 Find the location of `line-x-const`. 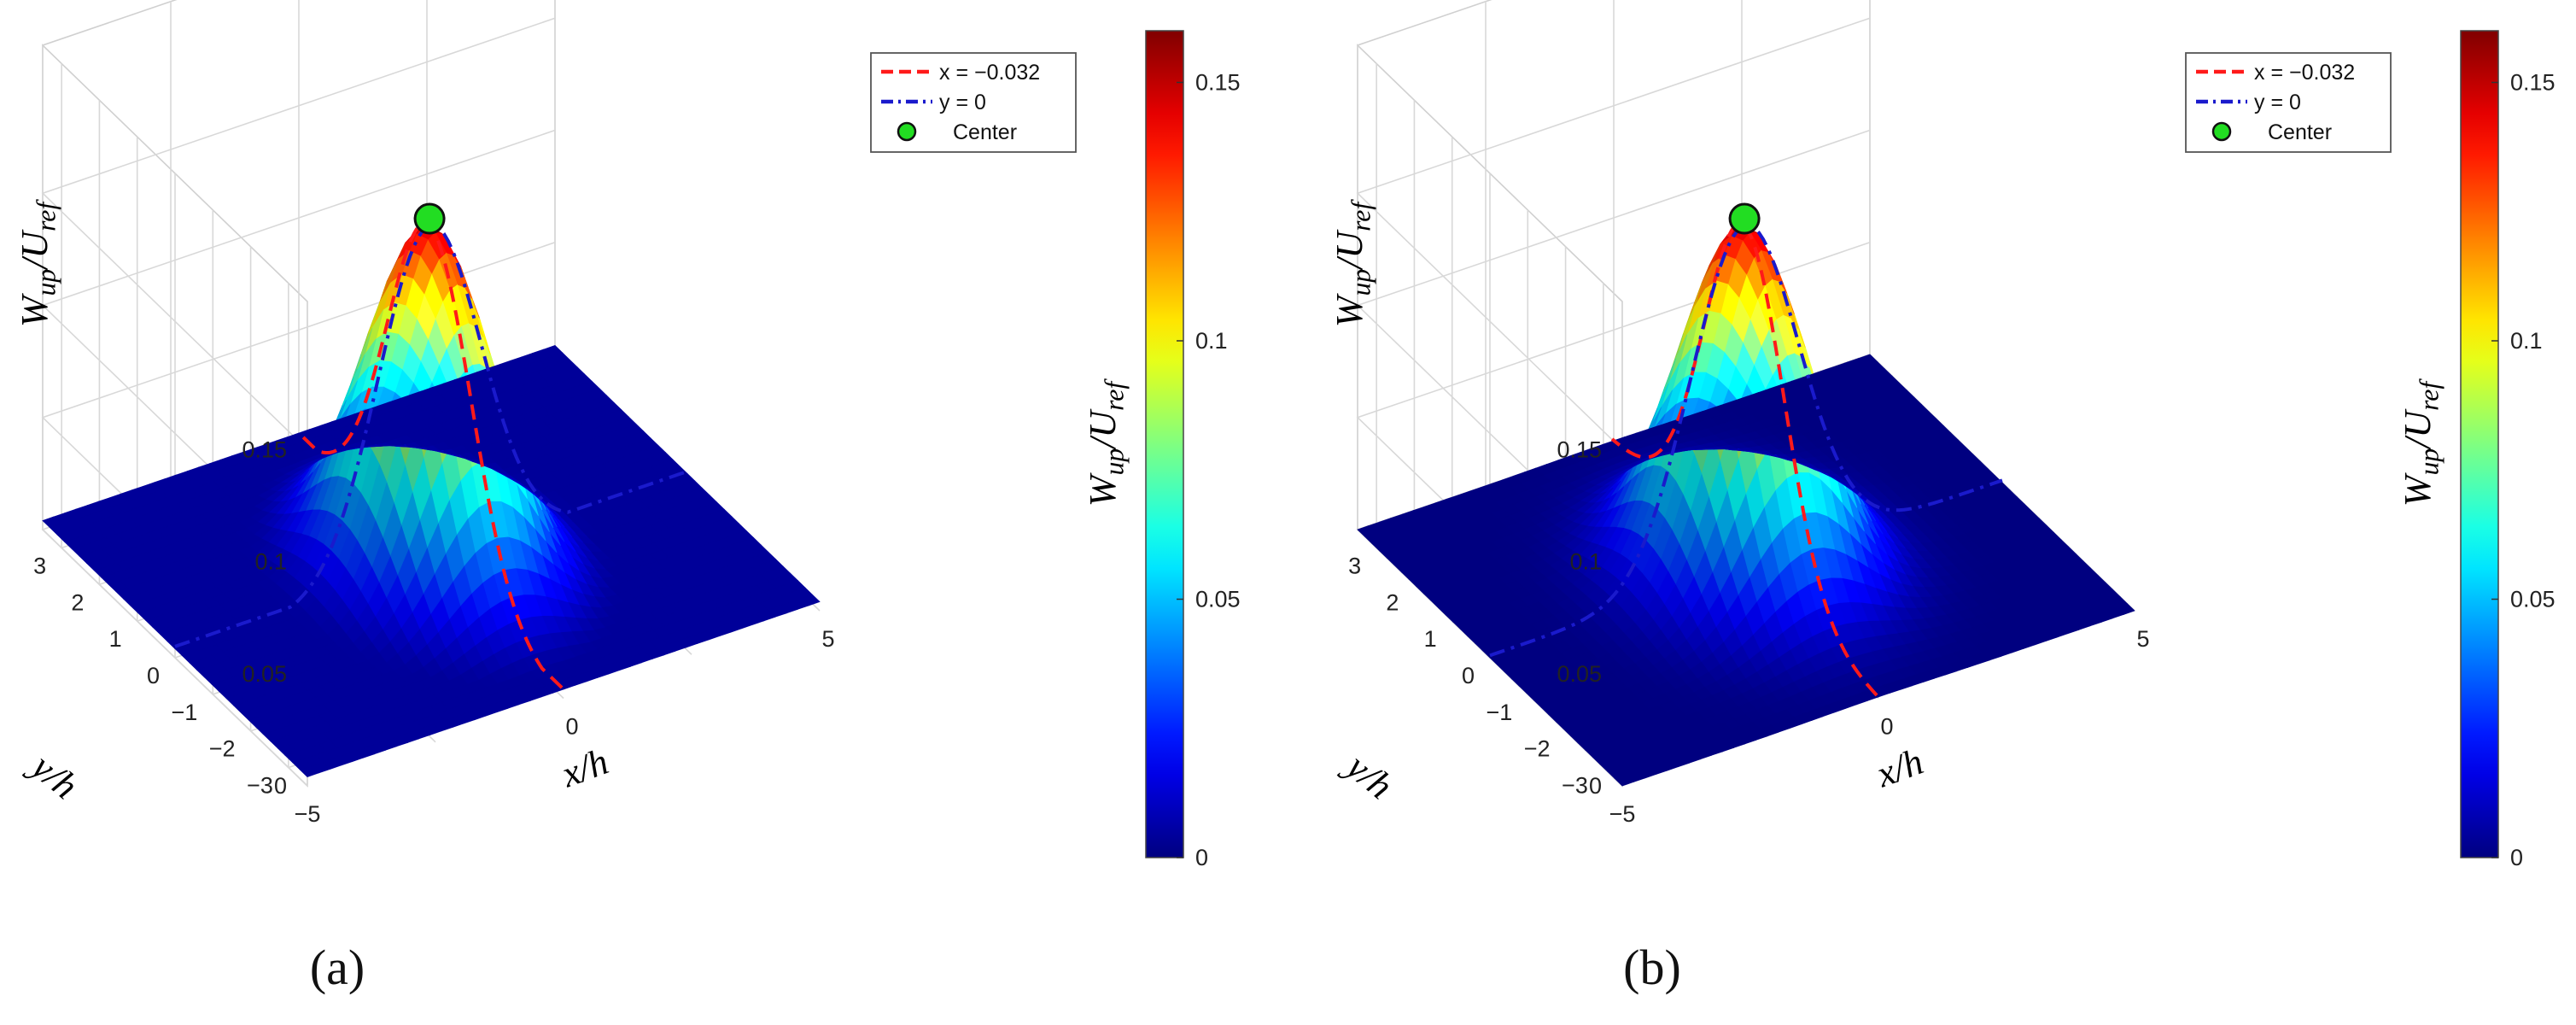

line-x-const is located at coordinates (1744, 459).